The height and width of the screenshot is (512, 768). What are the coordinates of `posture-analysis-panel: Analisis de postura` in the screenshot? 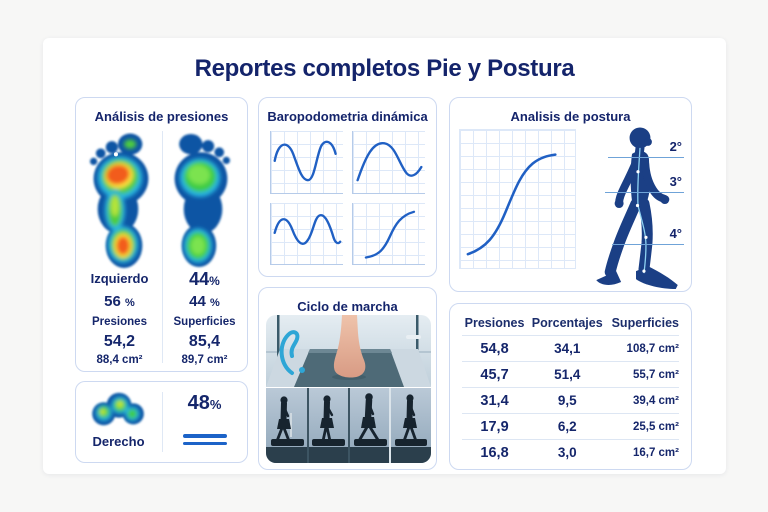 It's located at (570, 194).